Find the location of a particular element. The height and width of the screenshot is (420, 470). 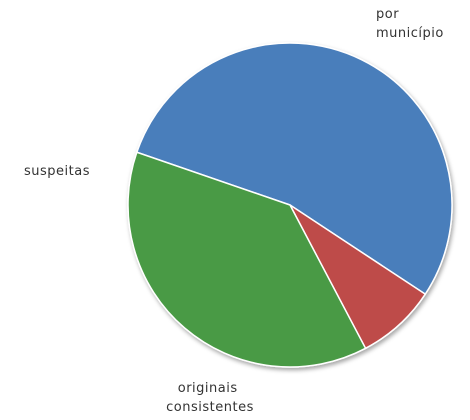

slice-label-por-municipio: por município is located at coordinates (410, 24).